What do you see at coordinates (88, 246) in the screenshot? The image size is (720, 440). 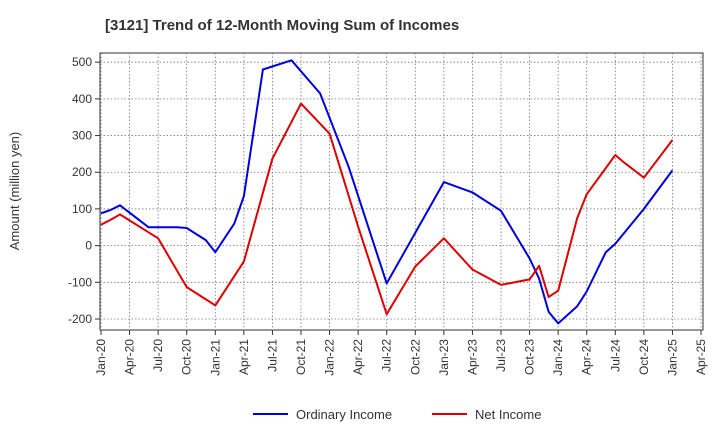 I see `y-tick-label: 0` at bounding box center [88, 246].